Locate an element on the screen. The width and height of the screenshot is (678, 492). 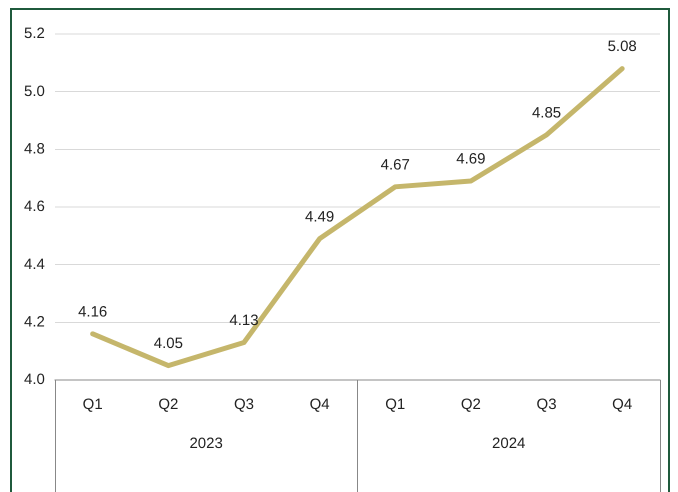
y-tick-label: 4.6 is located at coordinates (34, 207).